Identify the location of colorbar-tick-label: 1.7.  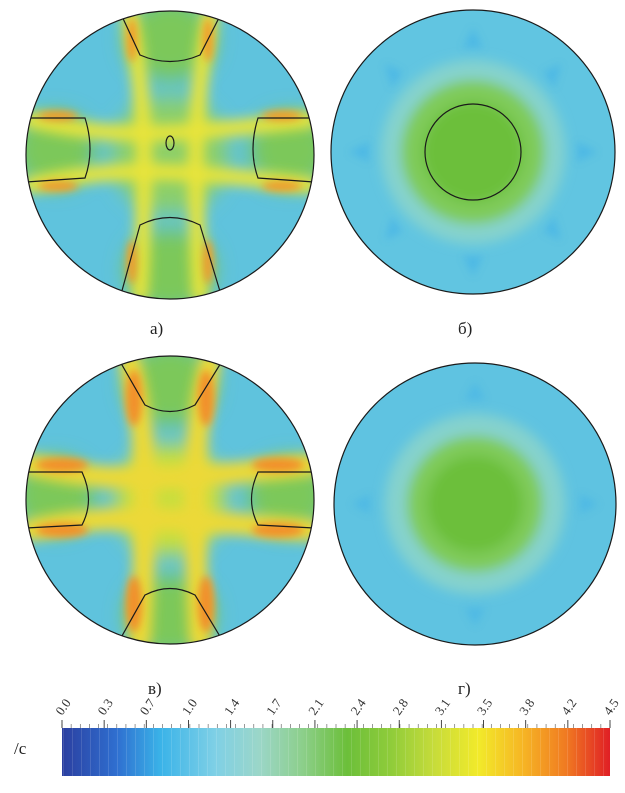
(274, 706).